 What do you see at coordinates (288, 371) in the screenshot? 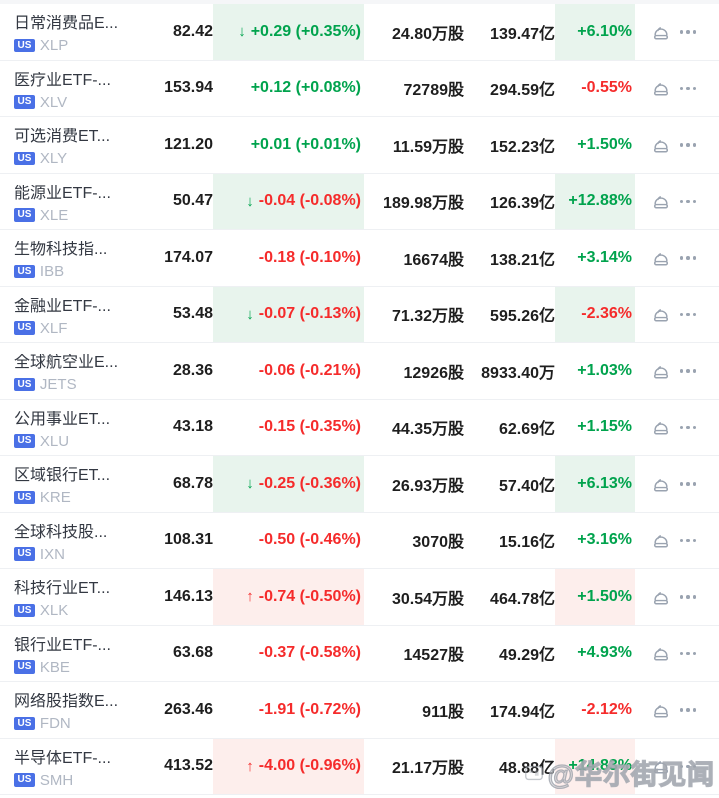
I see `change-cell: -0.06 (-0.21%)` at bounding box center [288, 371].